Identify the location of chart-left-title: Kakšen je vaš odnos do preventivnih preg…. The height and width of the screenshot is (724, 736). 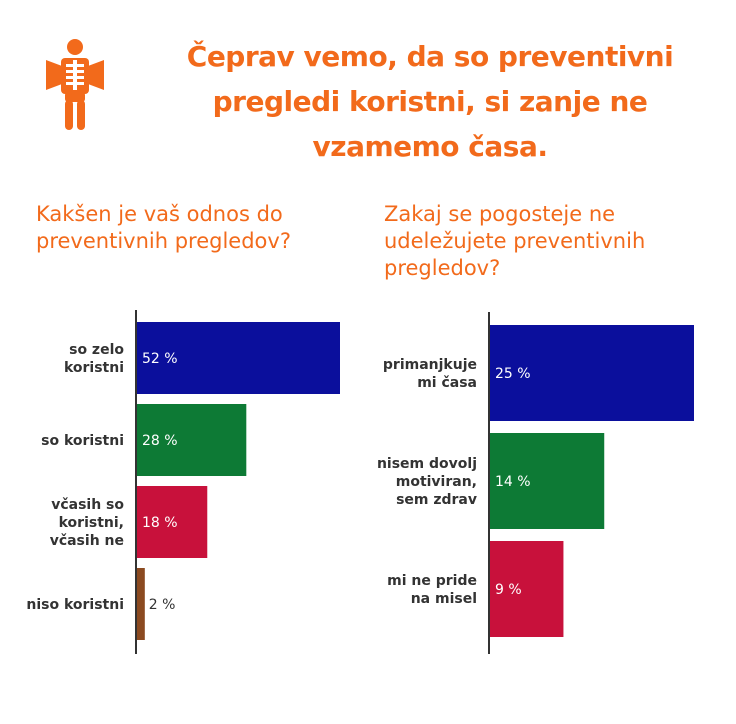
(163, 227).